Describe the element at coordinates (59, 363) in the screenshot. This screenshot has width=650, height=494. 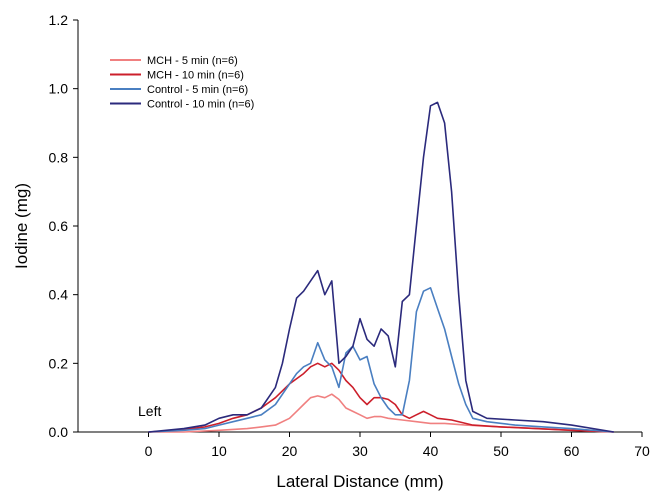
I see `y-tick-label: 0.2` at that location.